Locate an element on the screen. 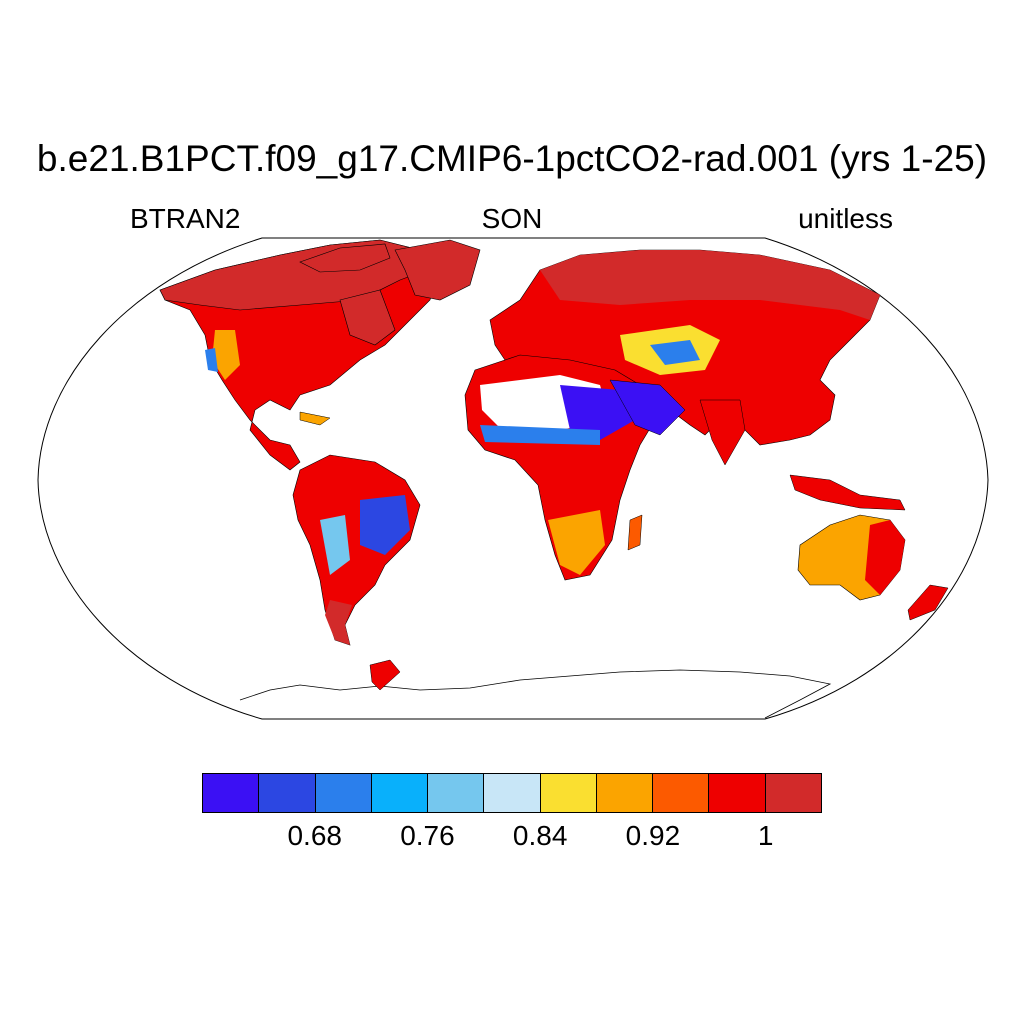 The width and height of the screenshot is (1024, 1024). canada-east is located at coordinates (367, 317).